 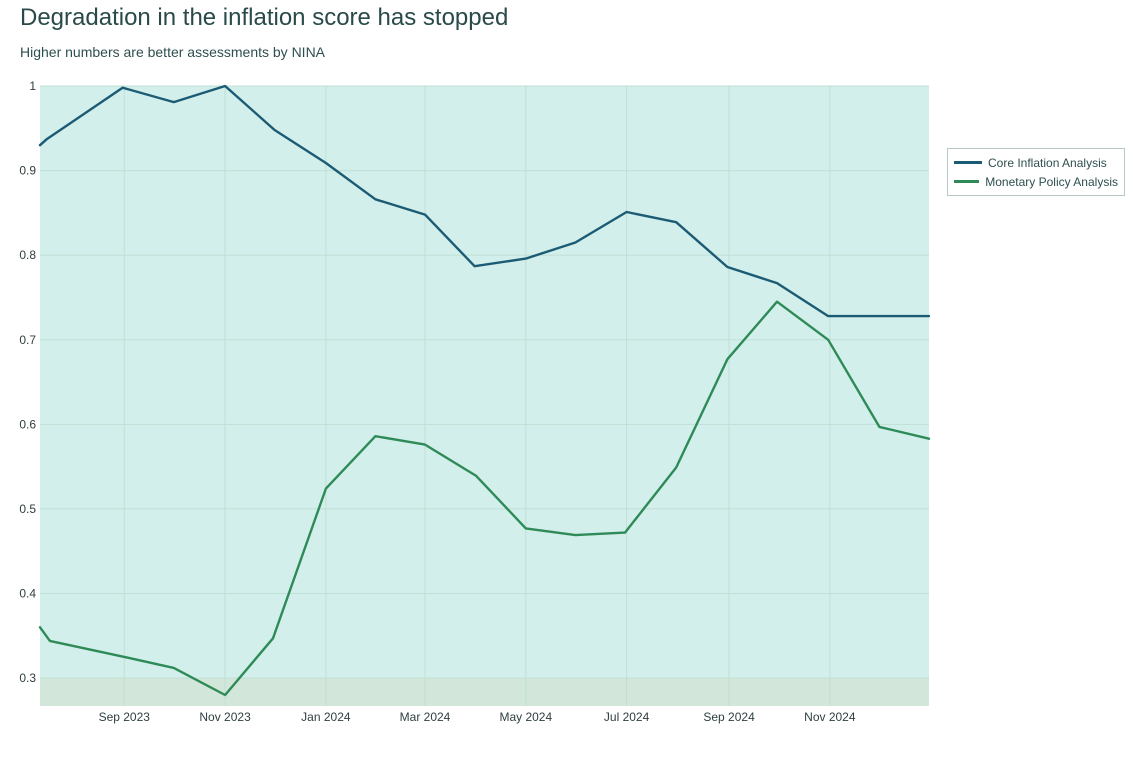 I want to click on y-tick-label: 0.7, so click(x=27, y=340).